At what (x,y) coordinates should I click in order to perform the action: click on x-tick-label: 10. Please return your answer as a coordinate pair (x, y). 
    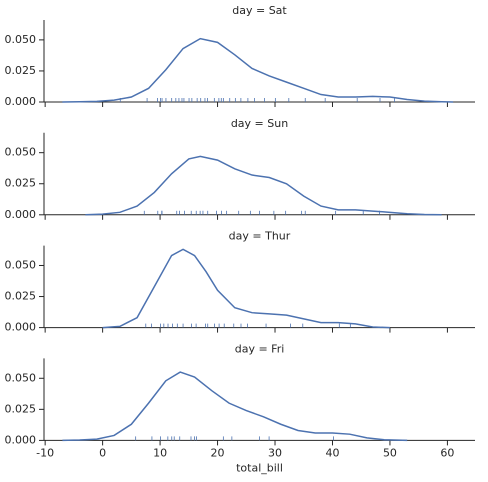
    Looking at the image, I should click on (160, 452).